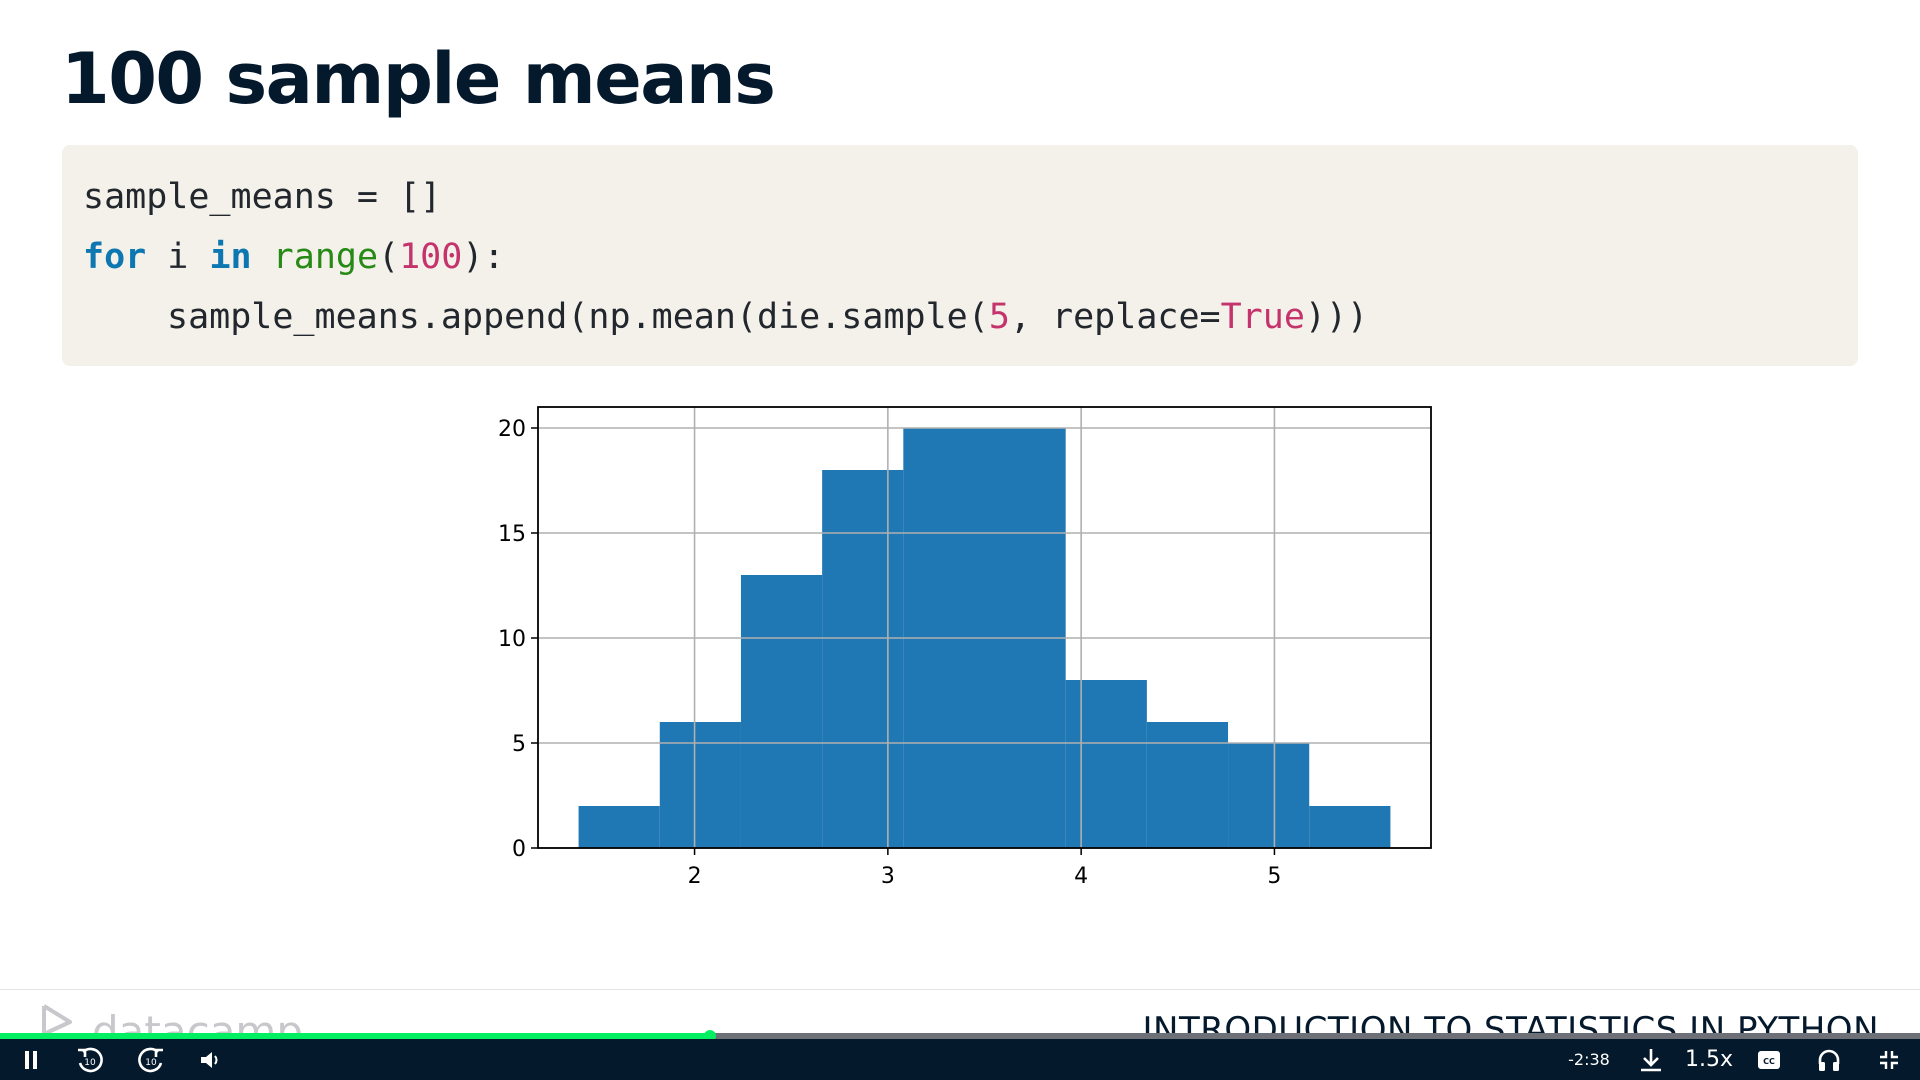 The width and height of the screenshot is (1920, 1080). Describe the element at coordinates (1708, 1059) in the screenshot. I see `playback-speed-button: 1.5x` at that location.